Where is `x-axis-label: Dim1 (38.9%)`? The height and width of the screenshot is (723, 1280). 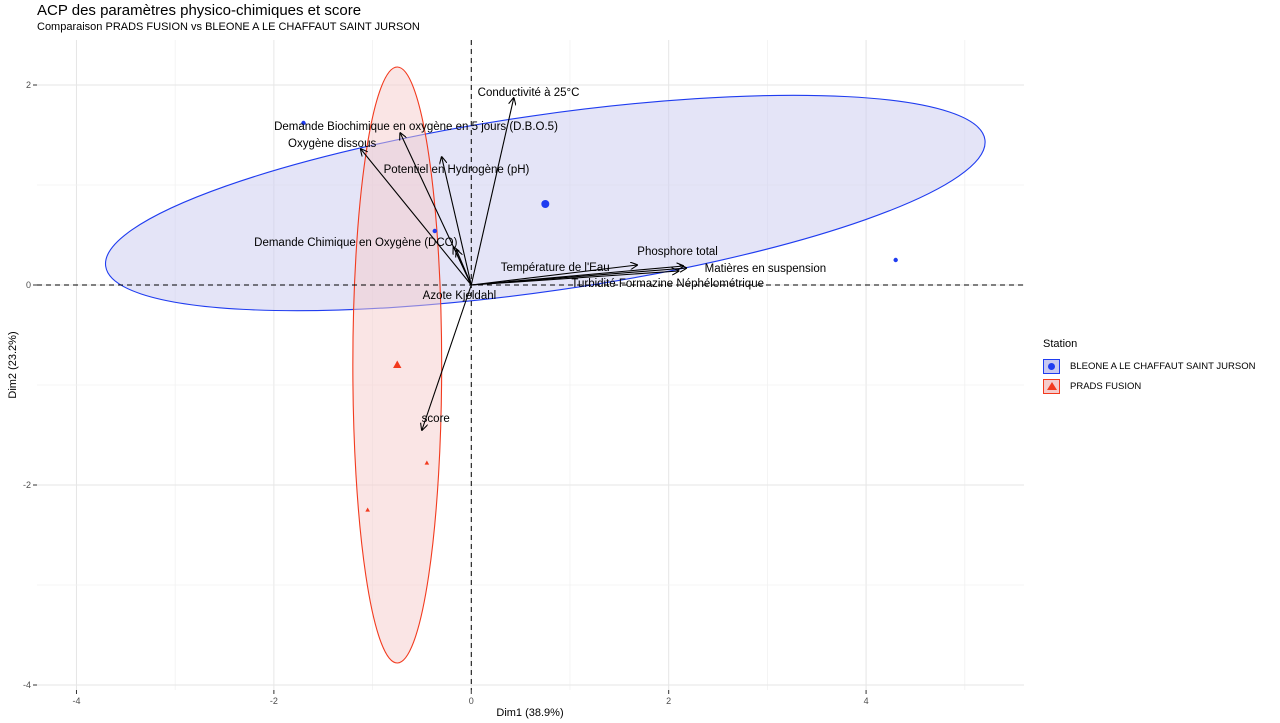
x-axis-label: Dim1 (38.9%) is located at coordinates (529, 713).